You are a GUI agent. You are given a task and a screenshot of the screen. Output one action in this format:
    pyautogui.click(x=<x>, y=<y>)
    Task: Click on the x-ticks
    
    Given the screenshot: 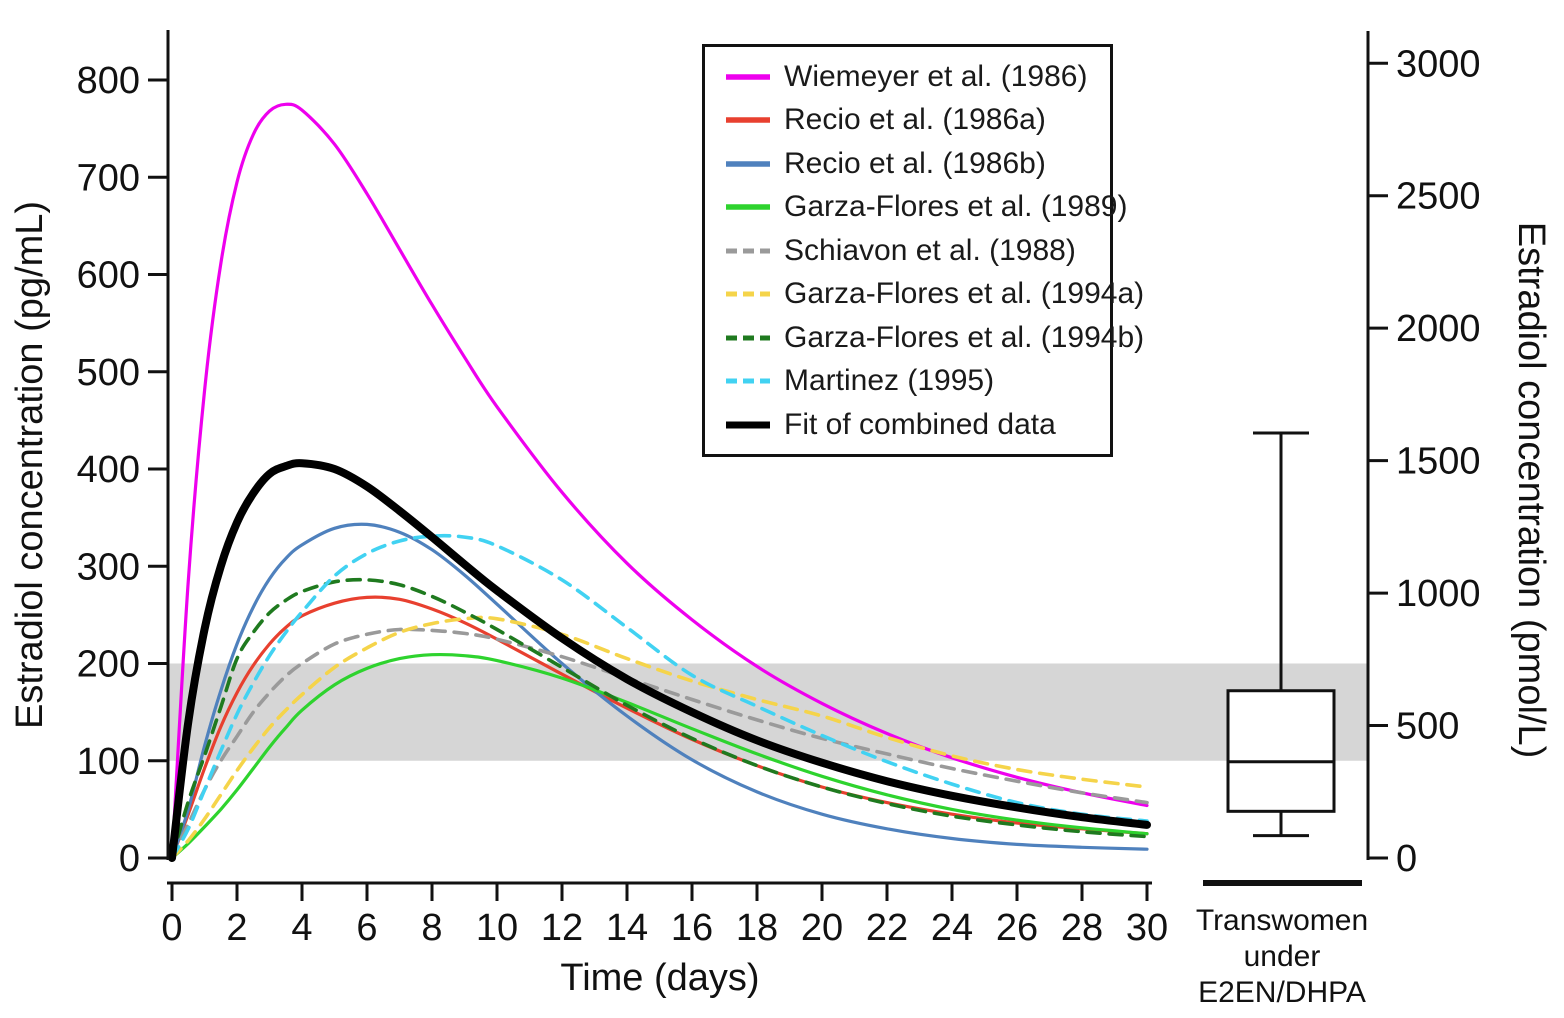 What is the action you would take?
    pyautogui.click(x=659, y=892)
    